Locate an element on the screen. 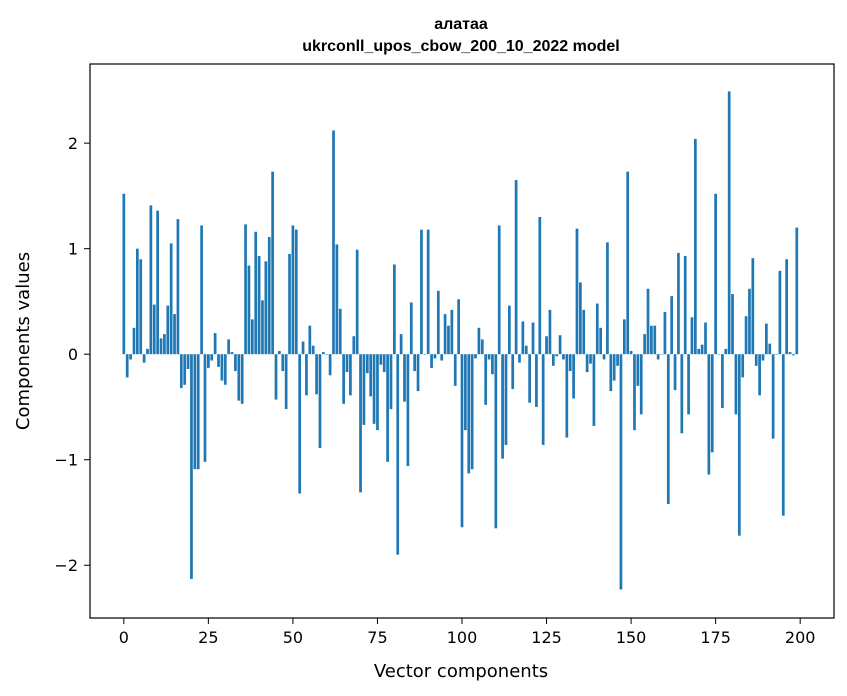 The height and width of the screenshot is (696, 847). chart-subtitle: ukrconll_upos_cbow_200_10_2022 model is located at coordinates (460, 46).